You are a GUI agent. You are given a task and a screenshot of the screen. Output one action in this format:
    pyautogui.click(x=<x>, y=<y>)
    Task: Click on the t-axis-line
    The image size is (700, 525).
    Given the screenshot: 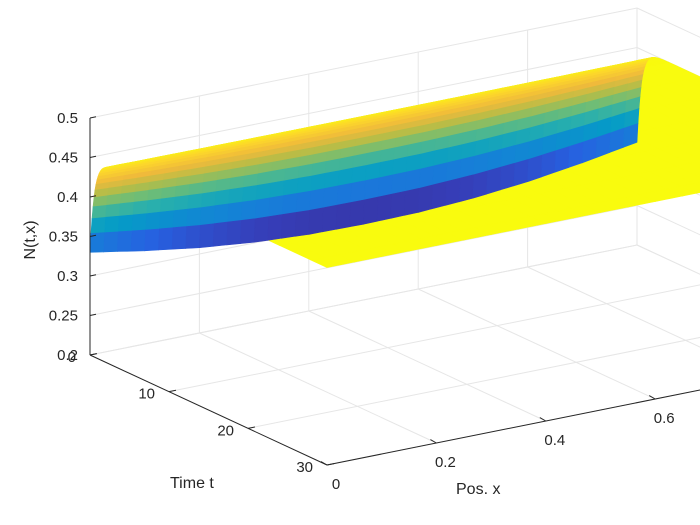 What is the action you would take?
    pyautogui.click(x=208, y=410)
    